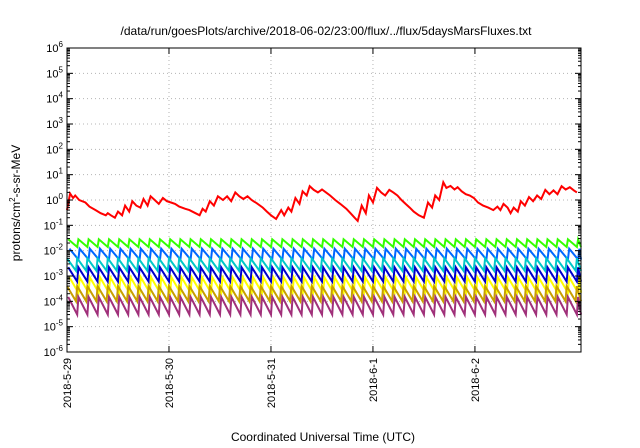 The width and height of the screenshot is (640, 448). What do you see at coordinates (68, 383) in the screenshot?
I see `x-tick-label: 2018-5-29` at bounding box center [68, 383].